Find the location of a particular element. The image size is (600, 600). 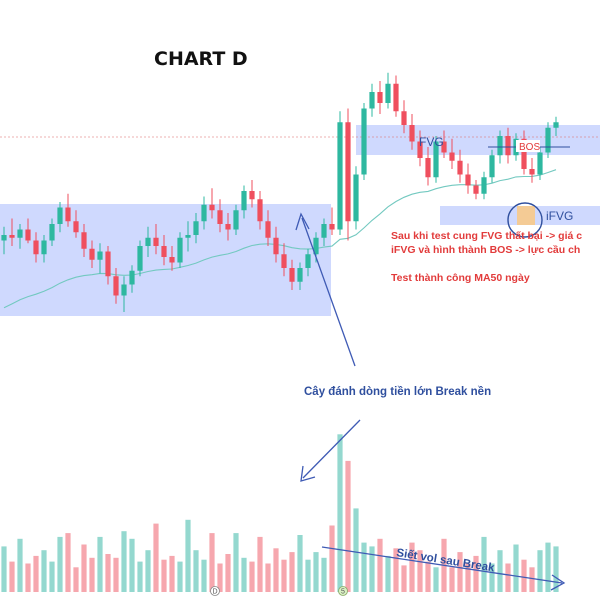

note-line-3: Test thành công MA50 ngày is located at coordinates (460, 278).